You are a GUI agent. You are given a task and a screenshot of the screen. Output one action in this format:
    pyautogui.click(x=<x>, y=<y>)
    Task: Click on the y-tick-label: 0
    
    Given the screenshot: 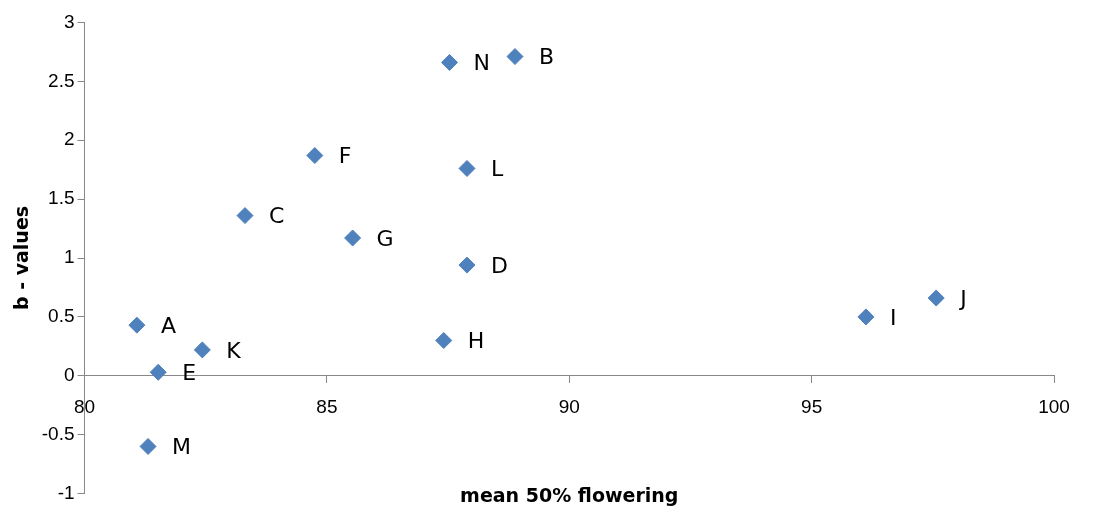 What is the action you would take?
    pyautogui.click(x=69, y=375)
    